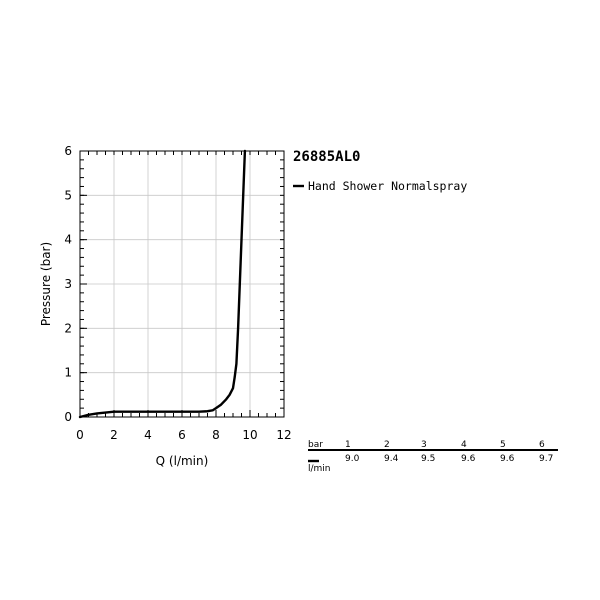 The image size is (600, 600). Describe the element at coordinates (182, 461) in the screenshot. I see `x-axis-label: Q (l/min)` at that location.